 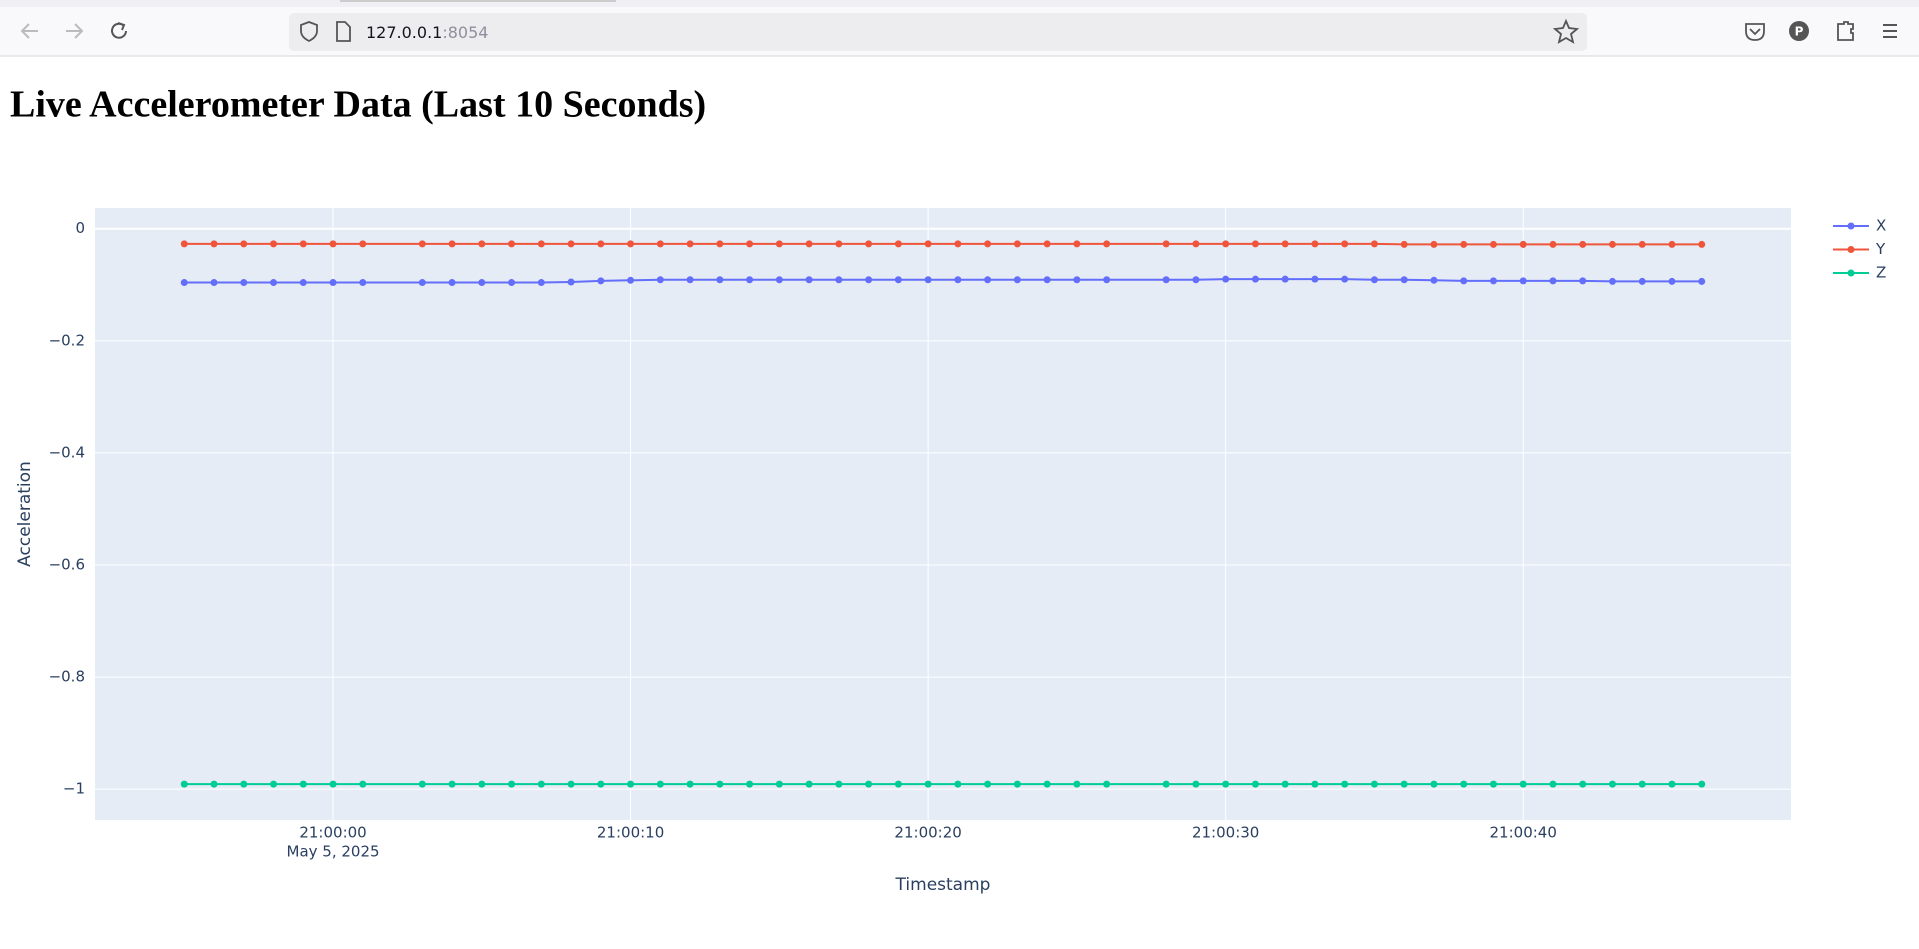 I want to click on x-axis-title: Timestamp, so click(x=943, y=885).